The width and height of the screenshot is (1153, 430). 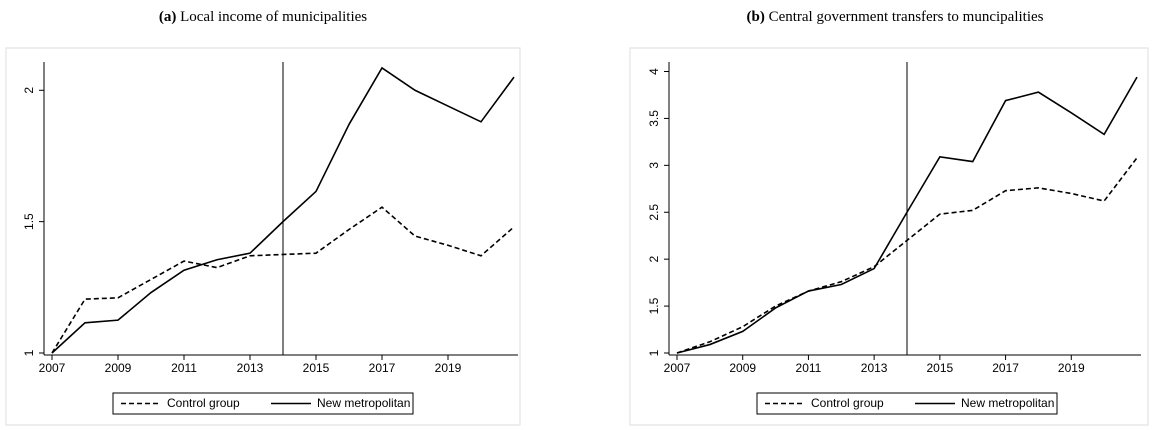 What do you see at coordinates (654, 71) in the screenshot?
I see `y-tick-label: 4` at bounding box center [654, 71].